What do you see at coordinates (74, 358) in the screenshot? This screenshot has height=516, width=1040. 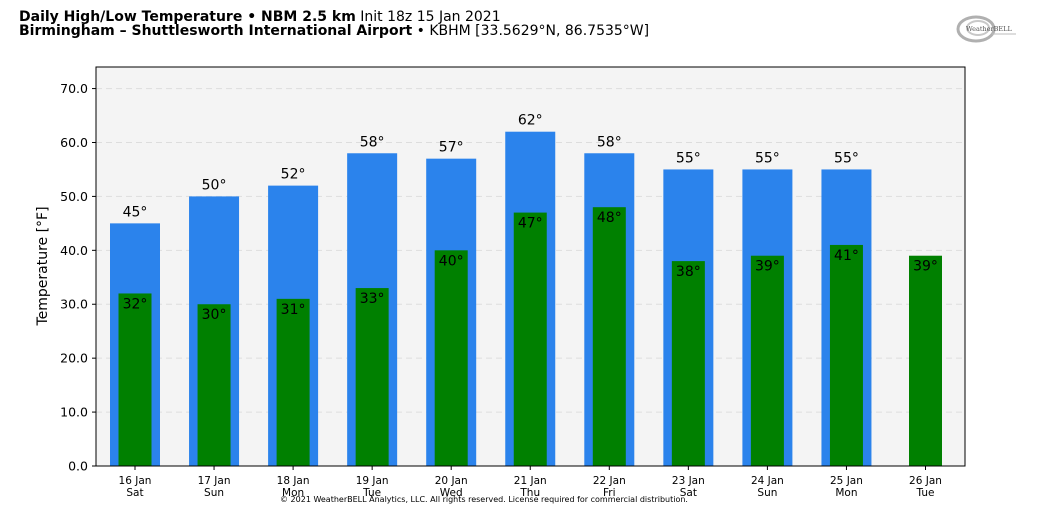 I see `y-tick-label: 20.0` at bounding box center [74, 358].